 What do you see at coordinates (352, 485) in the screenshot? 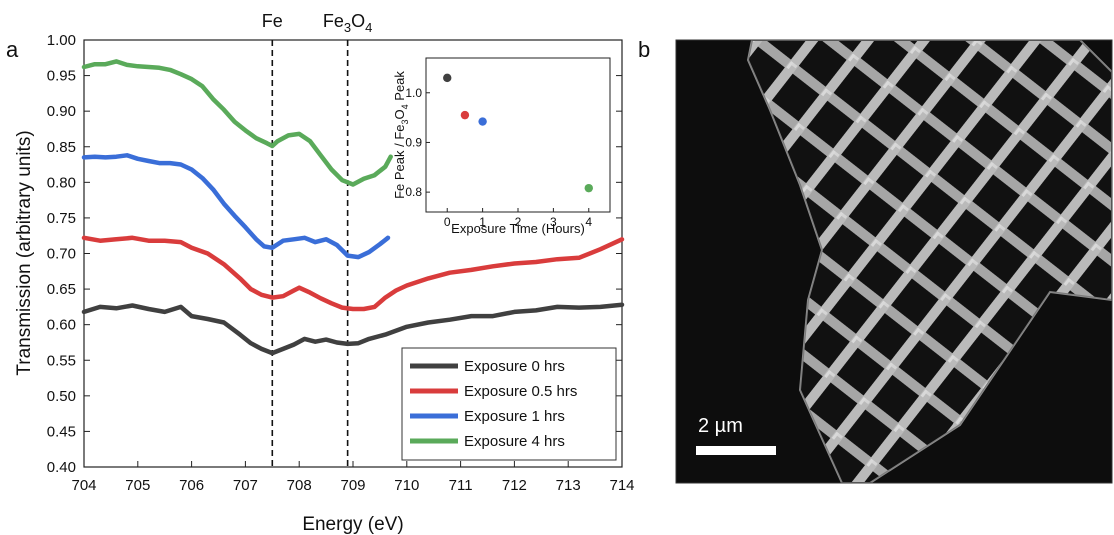
I see `x-tick-label: 709` at bounding box center [352, 485].